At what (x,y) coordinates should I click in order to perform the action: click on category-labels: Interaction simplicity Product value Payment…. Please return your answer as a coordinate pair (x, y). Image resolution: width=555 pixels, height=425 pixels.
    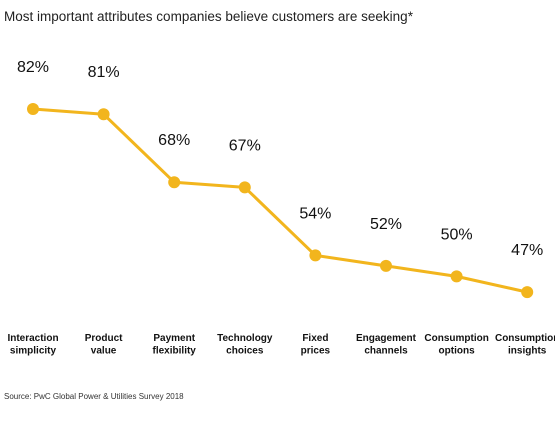
    Looking at the image, I should click on (281, 345).